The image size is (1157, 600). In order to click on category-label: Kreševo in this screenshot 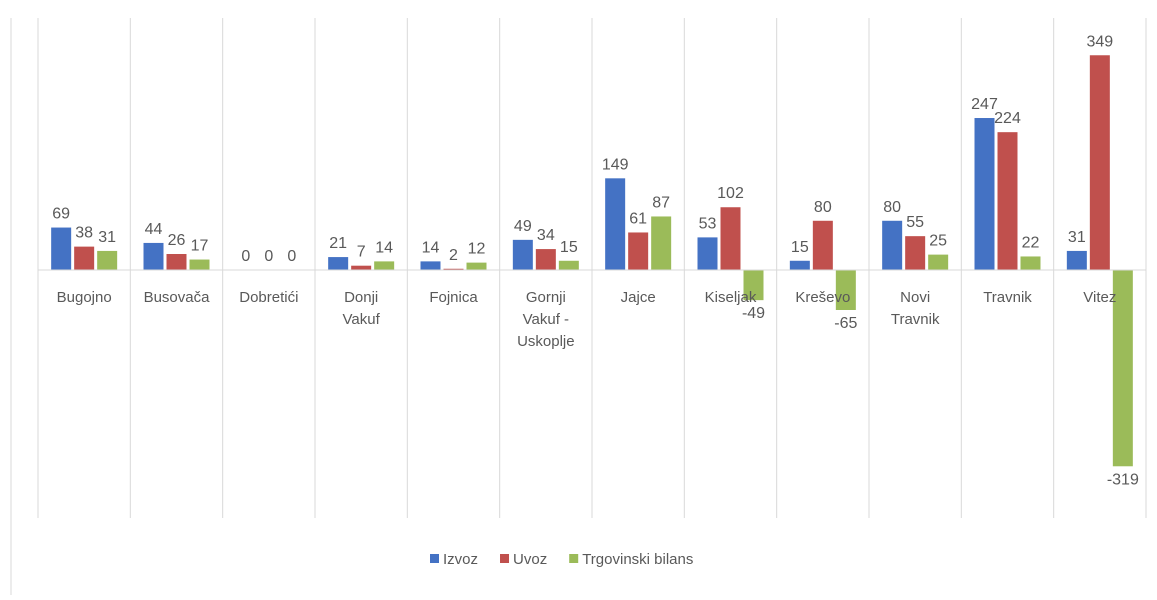, I will do `click(822, 297)`.